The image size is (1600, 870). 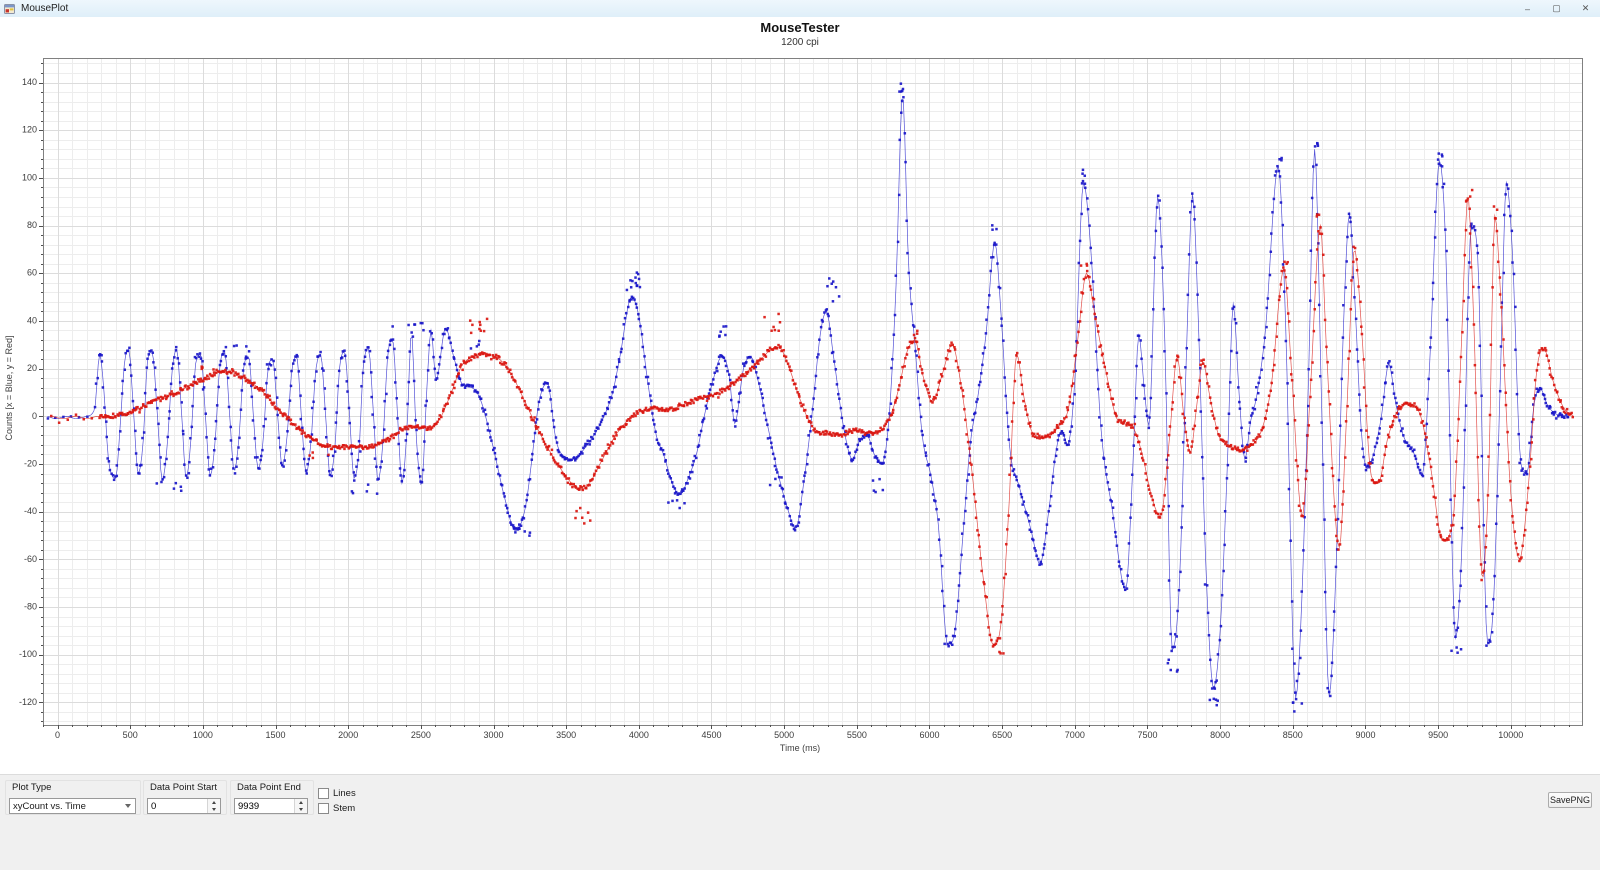 I want to click on chart-subtitle: 1200 cpi, so click(x=800, y=42).